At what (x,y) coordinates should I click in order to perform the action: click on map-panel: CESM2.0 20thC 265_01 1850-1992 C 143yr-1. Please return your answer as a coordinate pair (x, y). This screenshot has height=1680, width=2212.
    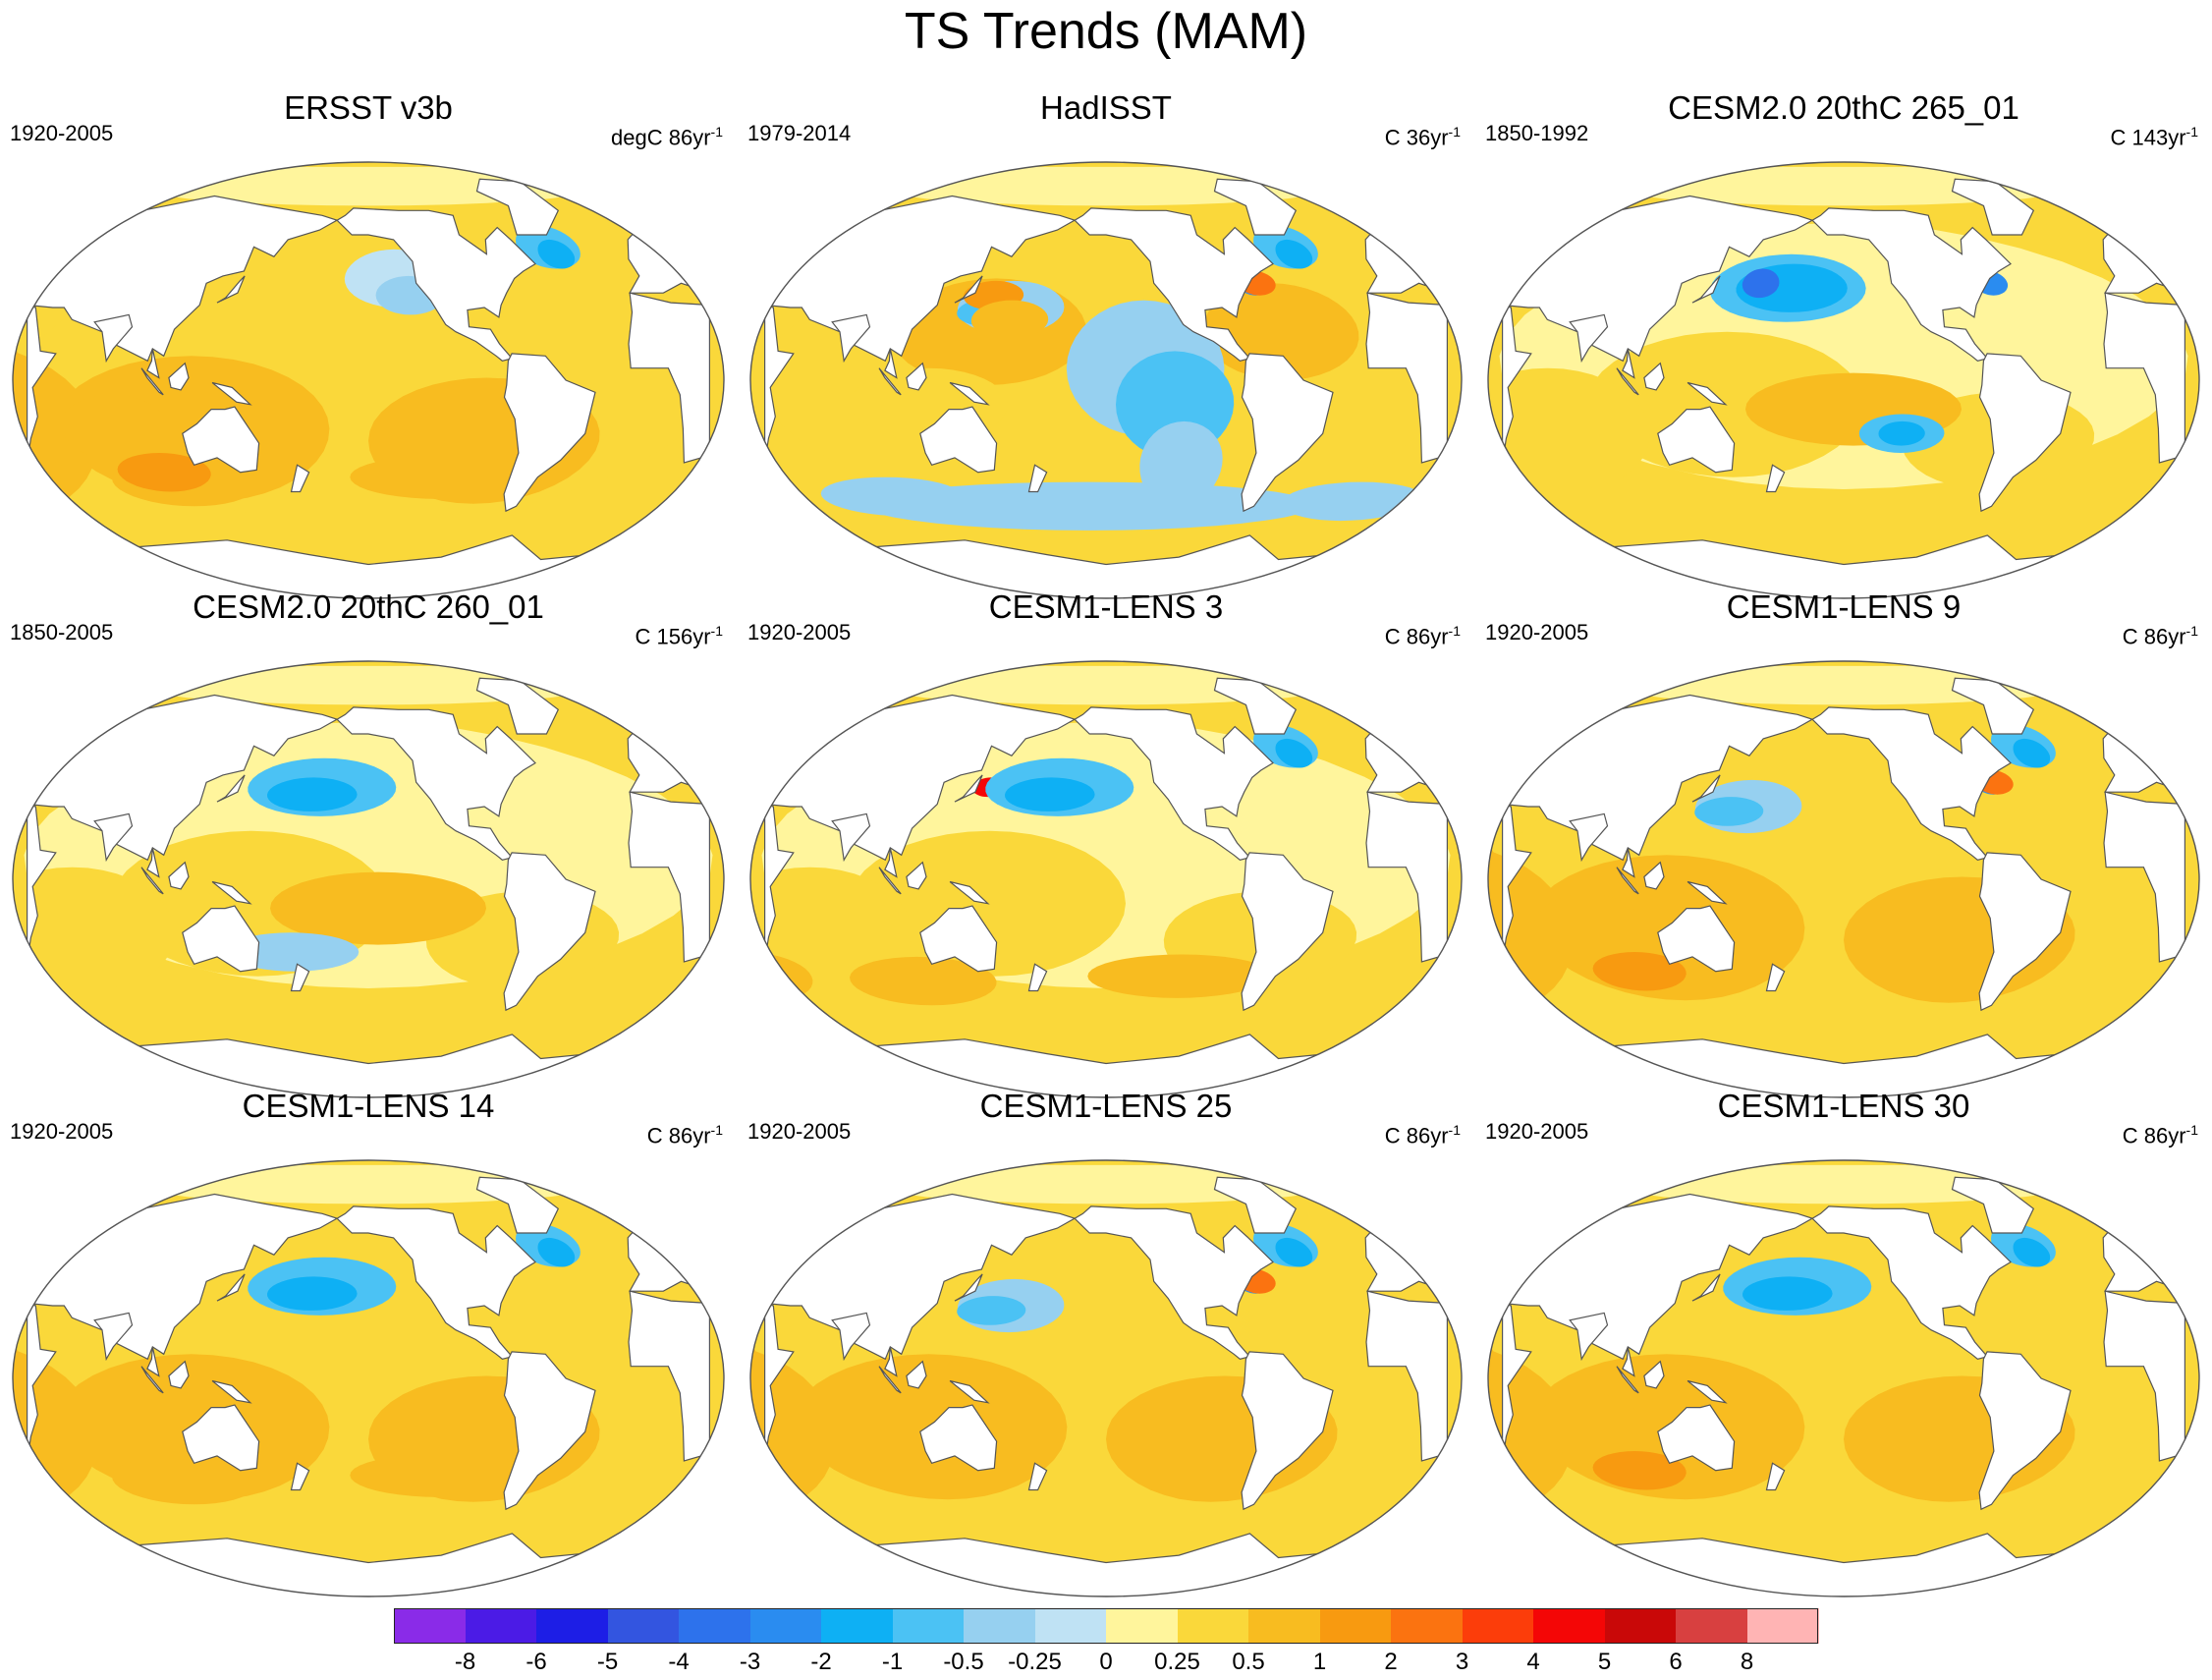
    Looking at the image, I should click on (1843, 348).